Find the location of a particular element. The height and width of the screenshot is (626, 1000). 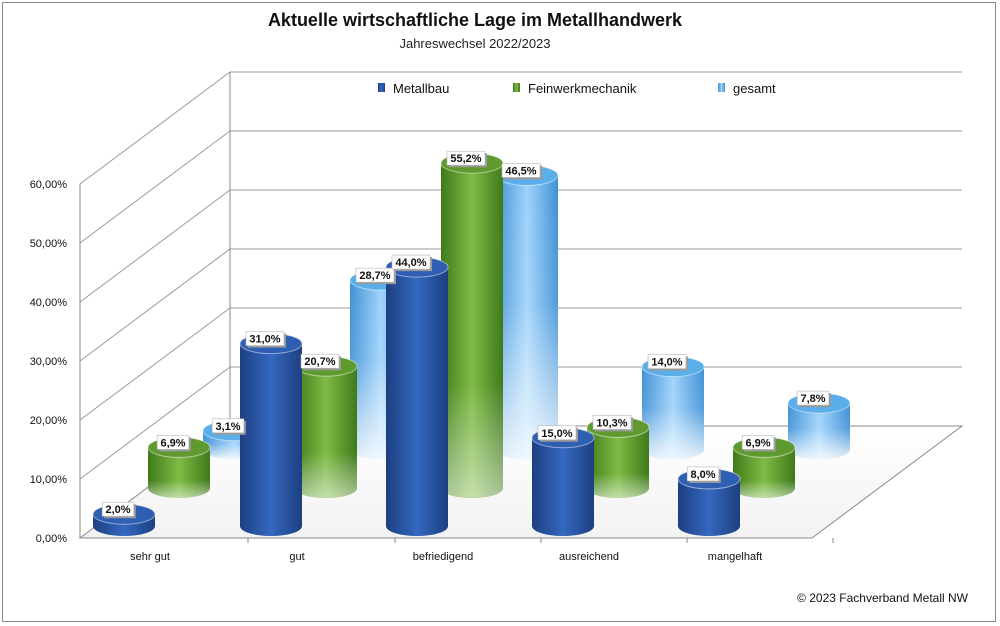

svg-text: 31,0% is located at coordinates (264, 340).